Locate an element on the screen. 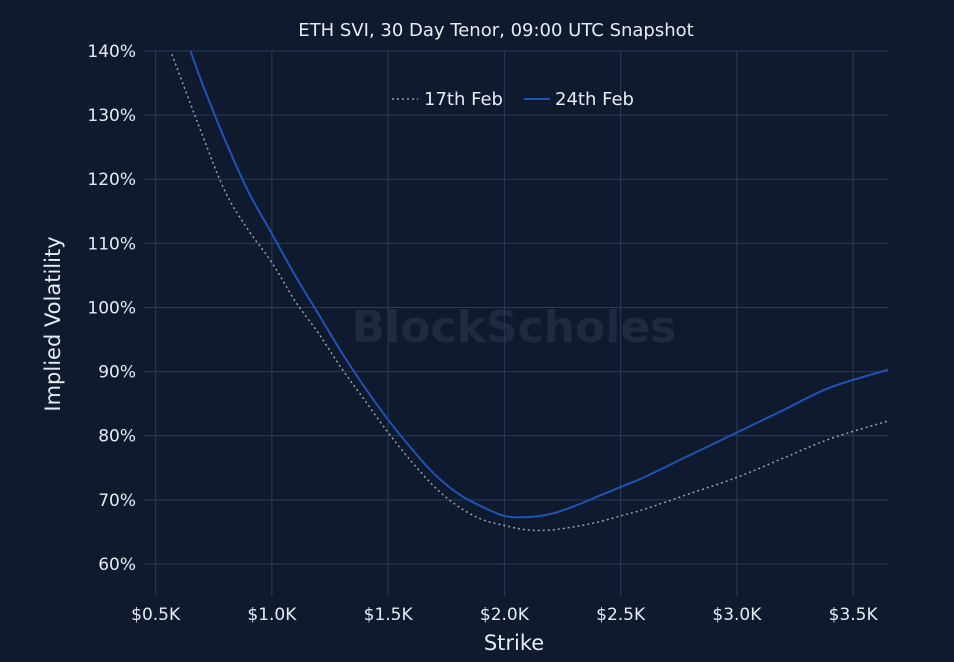 Image resolution: width=954 pixels, height=662 pixels. y-tick-labels: 60% 70% 80% 90% 100% 110% 120% 130% 140% is located at coordinates (111, 308).